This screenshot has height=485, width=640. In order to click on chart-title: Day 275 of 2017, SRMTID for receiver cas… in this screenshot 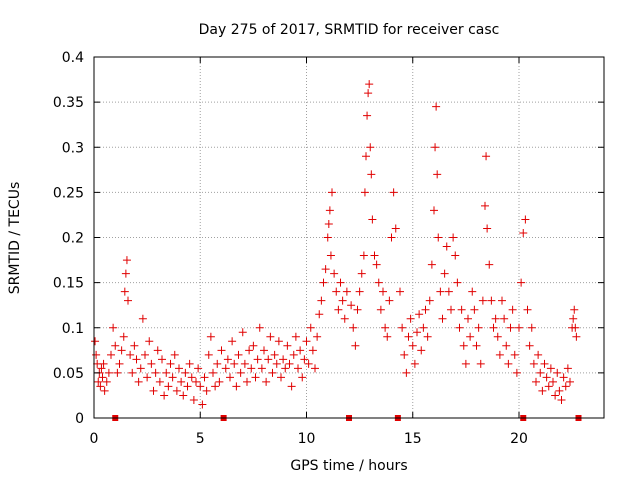, I will do `click(349, 30)`.